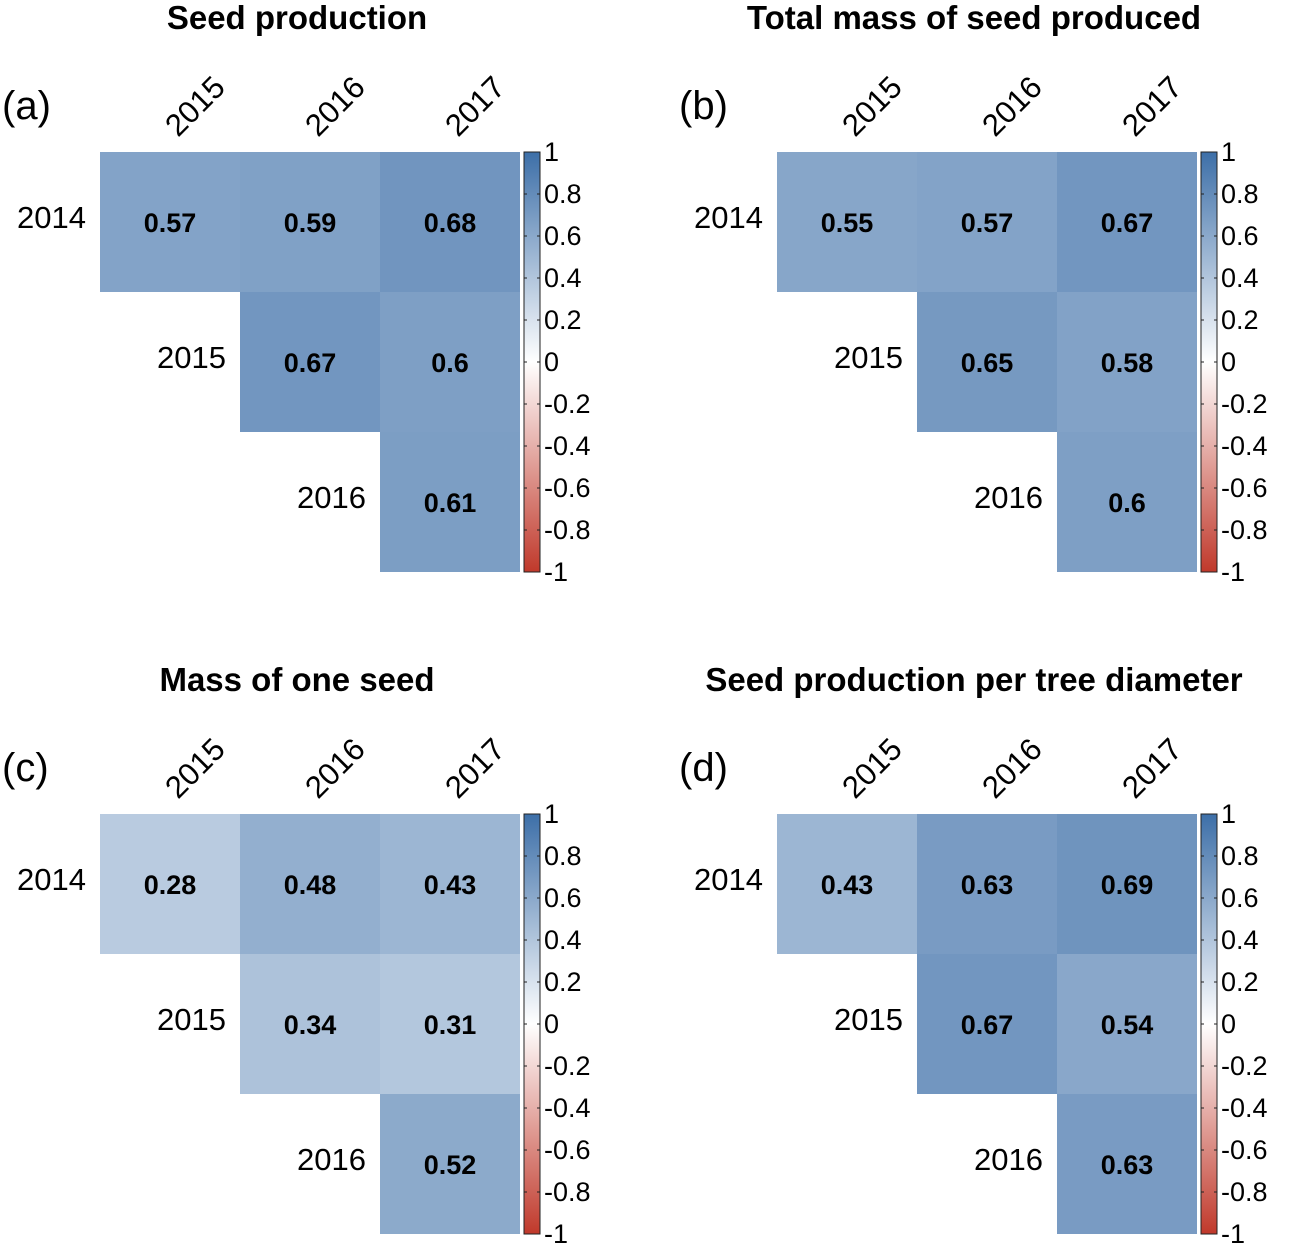 Image resolution: width=1300 pixels, height=1248 pixels. What do you see at coordinates (25, 768) in the screenshot?
I see `panel-letter: (c)` at bounding box center [25, 768].